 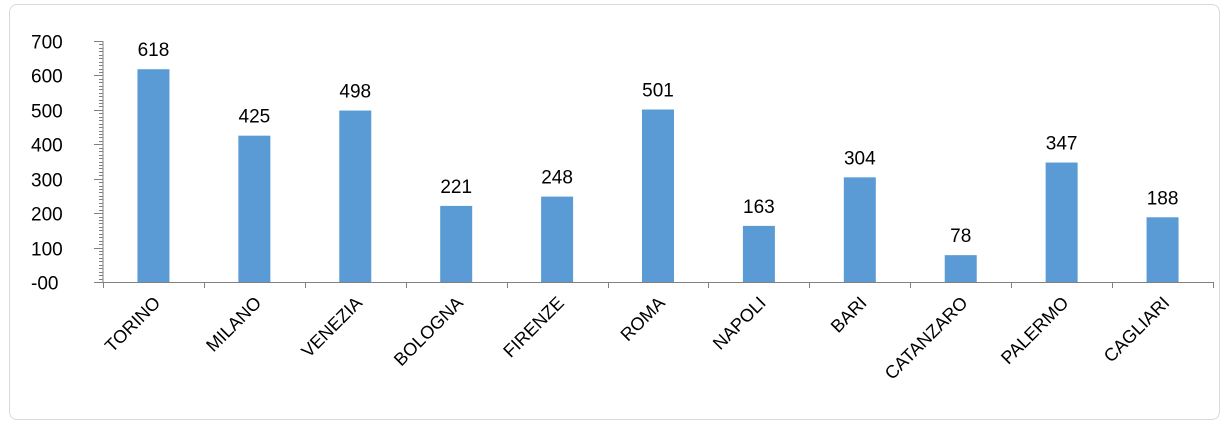 What do you see at coordinates (47, 43) in the screenshot?
I see `y-tick-label: 700` at bounding box center [47, 43].